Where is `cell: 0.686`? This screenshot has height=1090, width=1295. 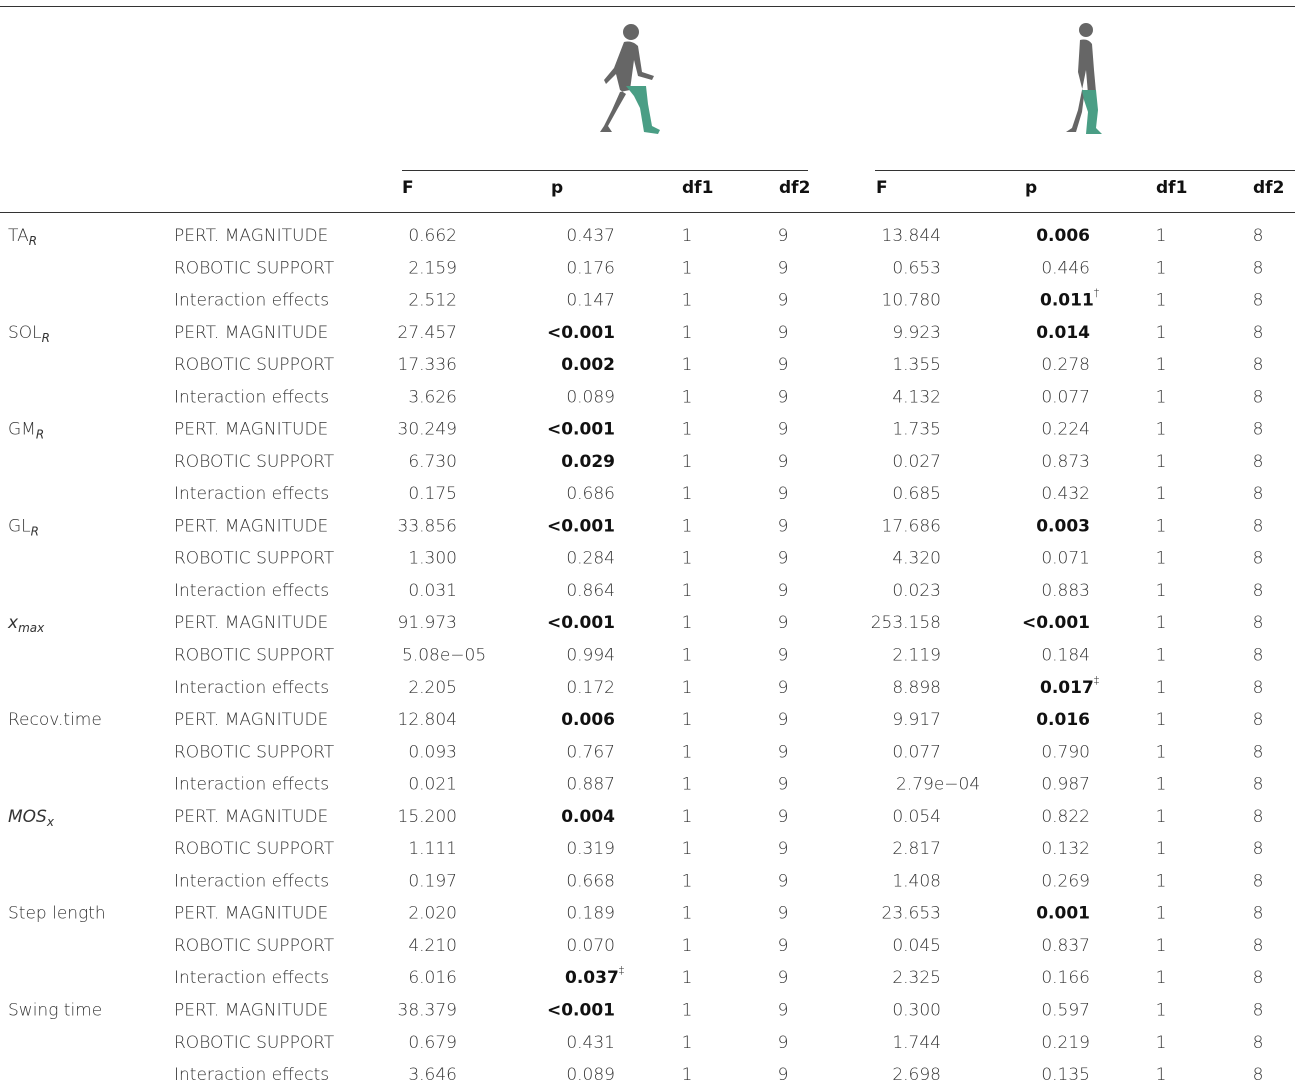
cell: 0.686 is located at coordinates (590, 494).